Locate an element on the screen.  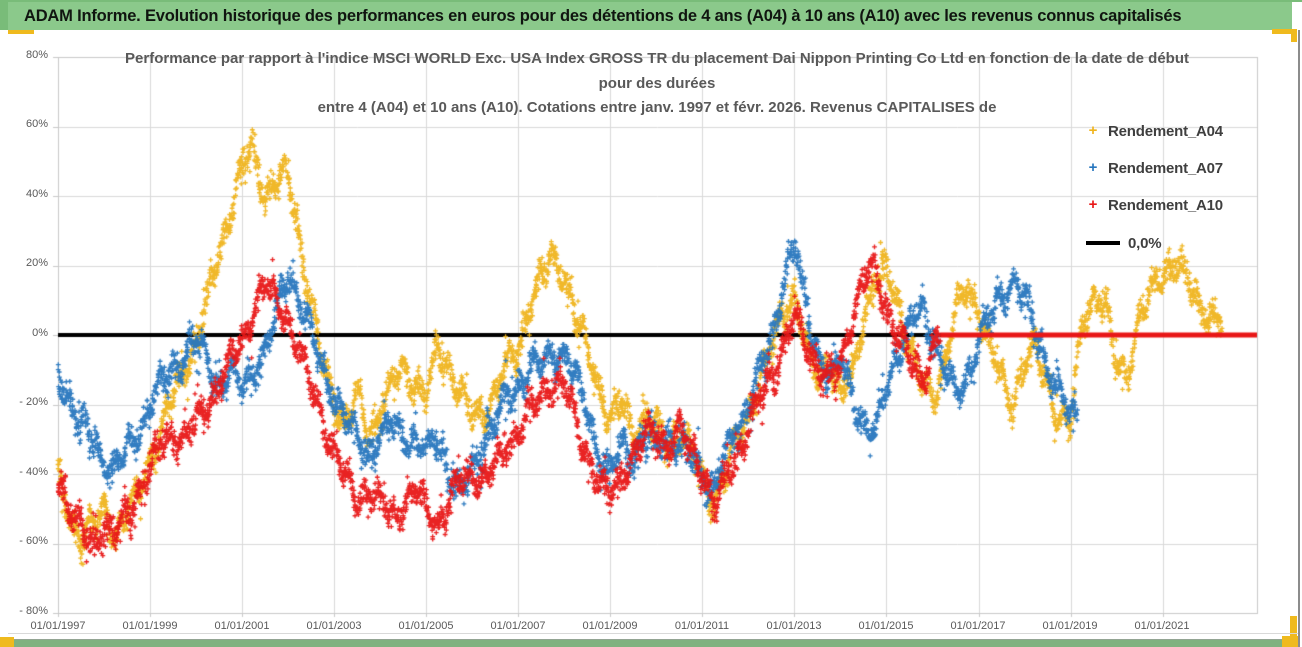
y-axis-label-60: 60% is located at coordinates (36, 124).